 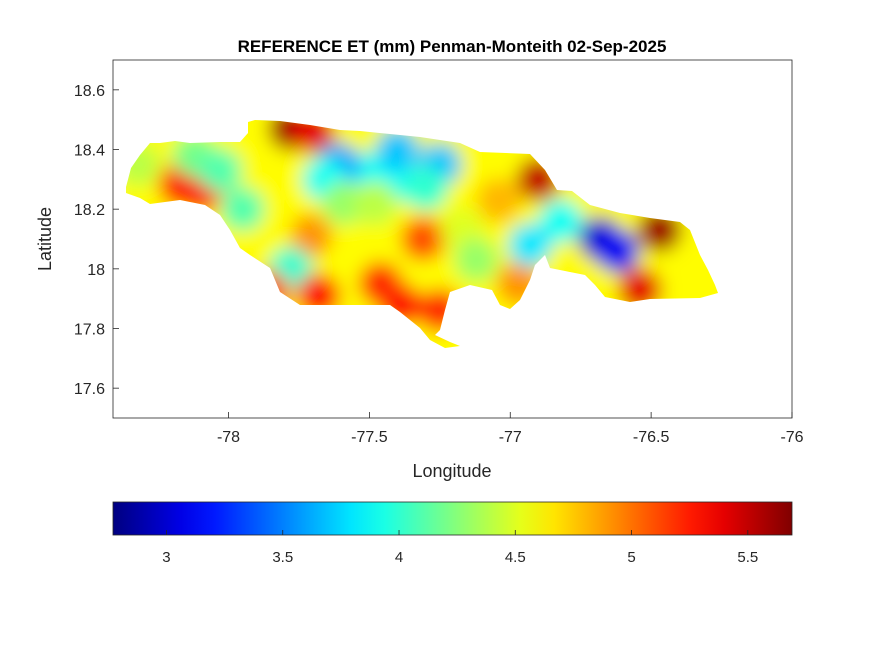 I want to click on x-axis-label: Longitude, so click(x=451, y=471).